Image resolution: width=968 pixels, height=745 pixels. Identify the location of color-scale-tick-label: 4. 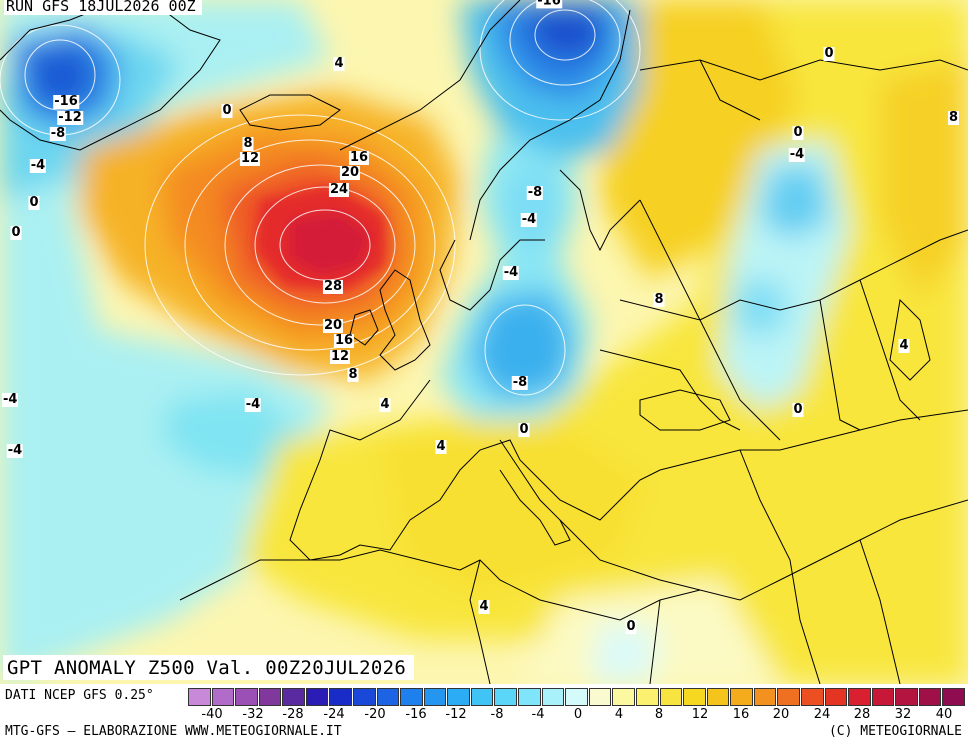
(619, 714).